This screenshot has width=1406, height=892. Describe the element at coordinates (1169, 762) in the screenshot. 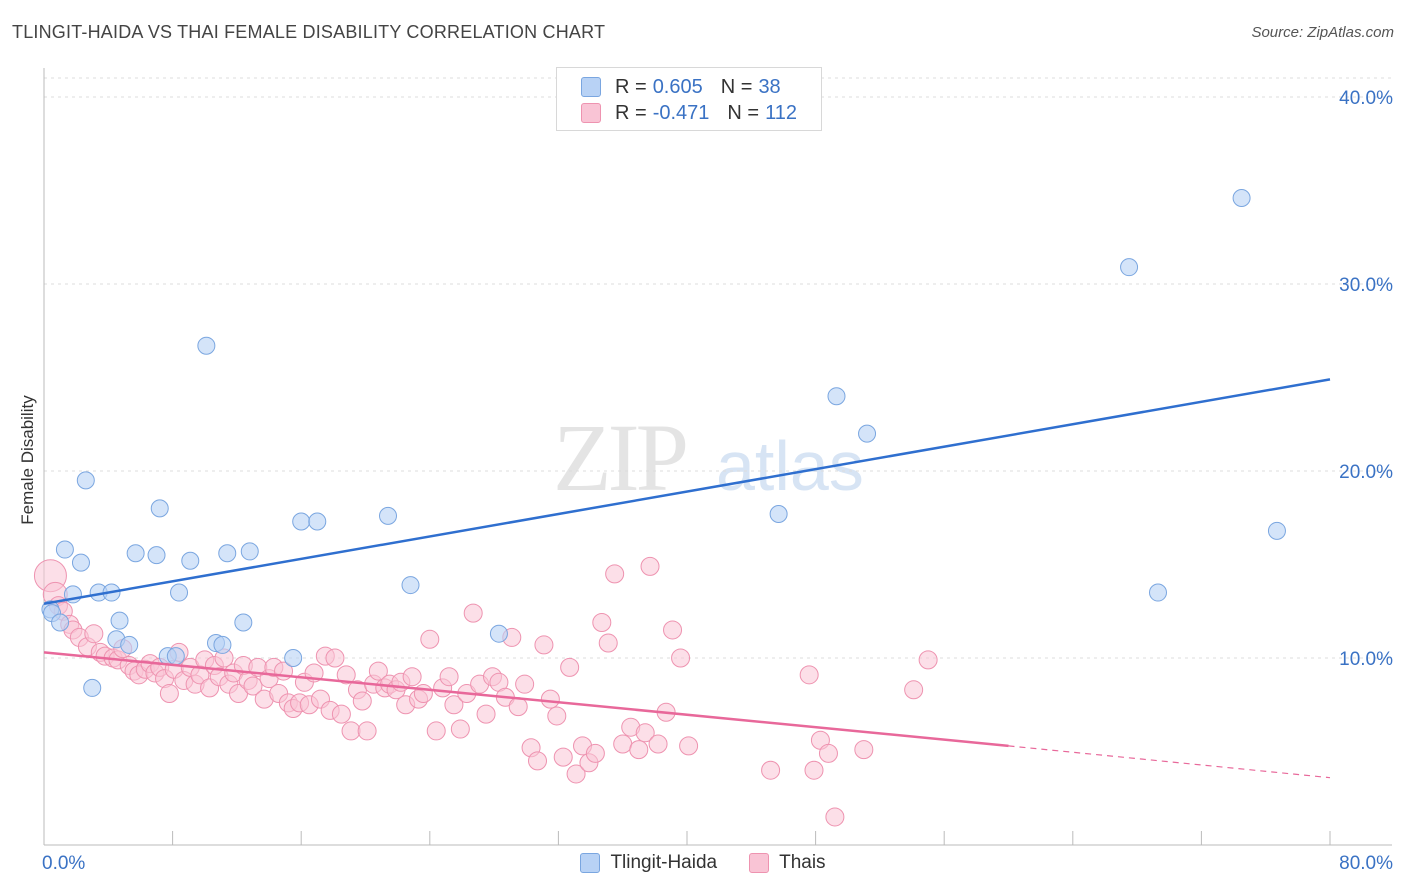

I see `thais-trend-extension` at that location.